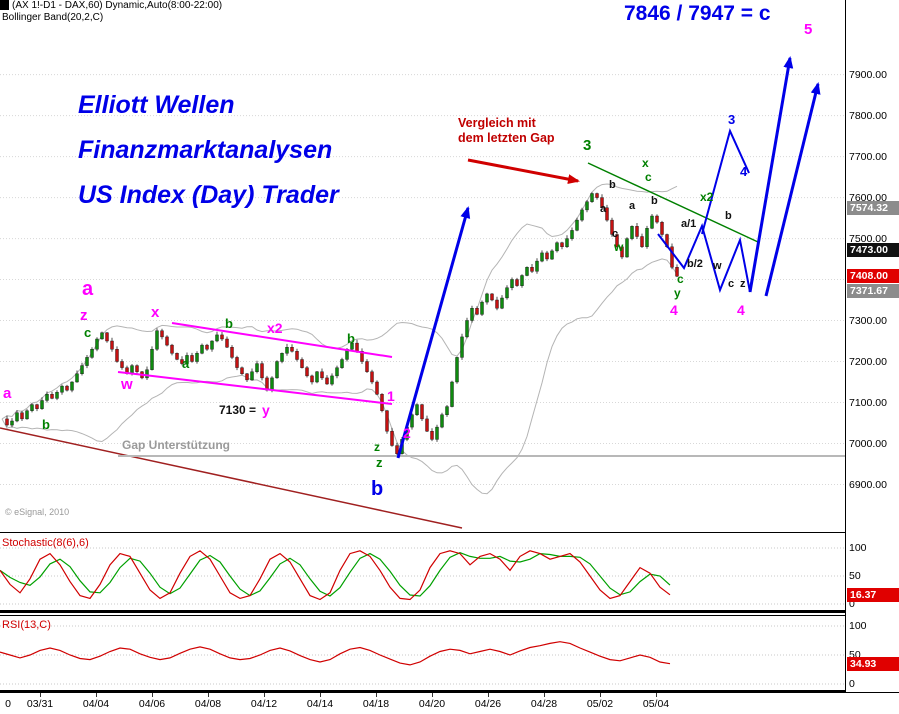 The height and width of the screenshot is (714, 899). What do you see at coordinates (868, 238) in the screenshot?
I see `price-tick-label: 7500.00` at bounding box center [868, 238].